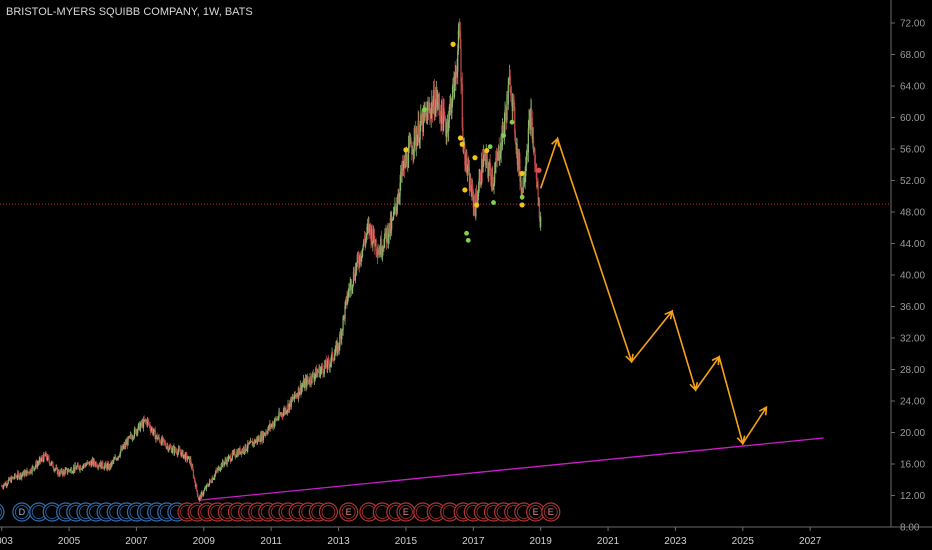  Describe the element at coordinates (912, 465) in the screenshot. I see `y-tick-label: 16.00` at that location.